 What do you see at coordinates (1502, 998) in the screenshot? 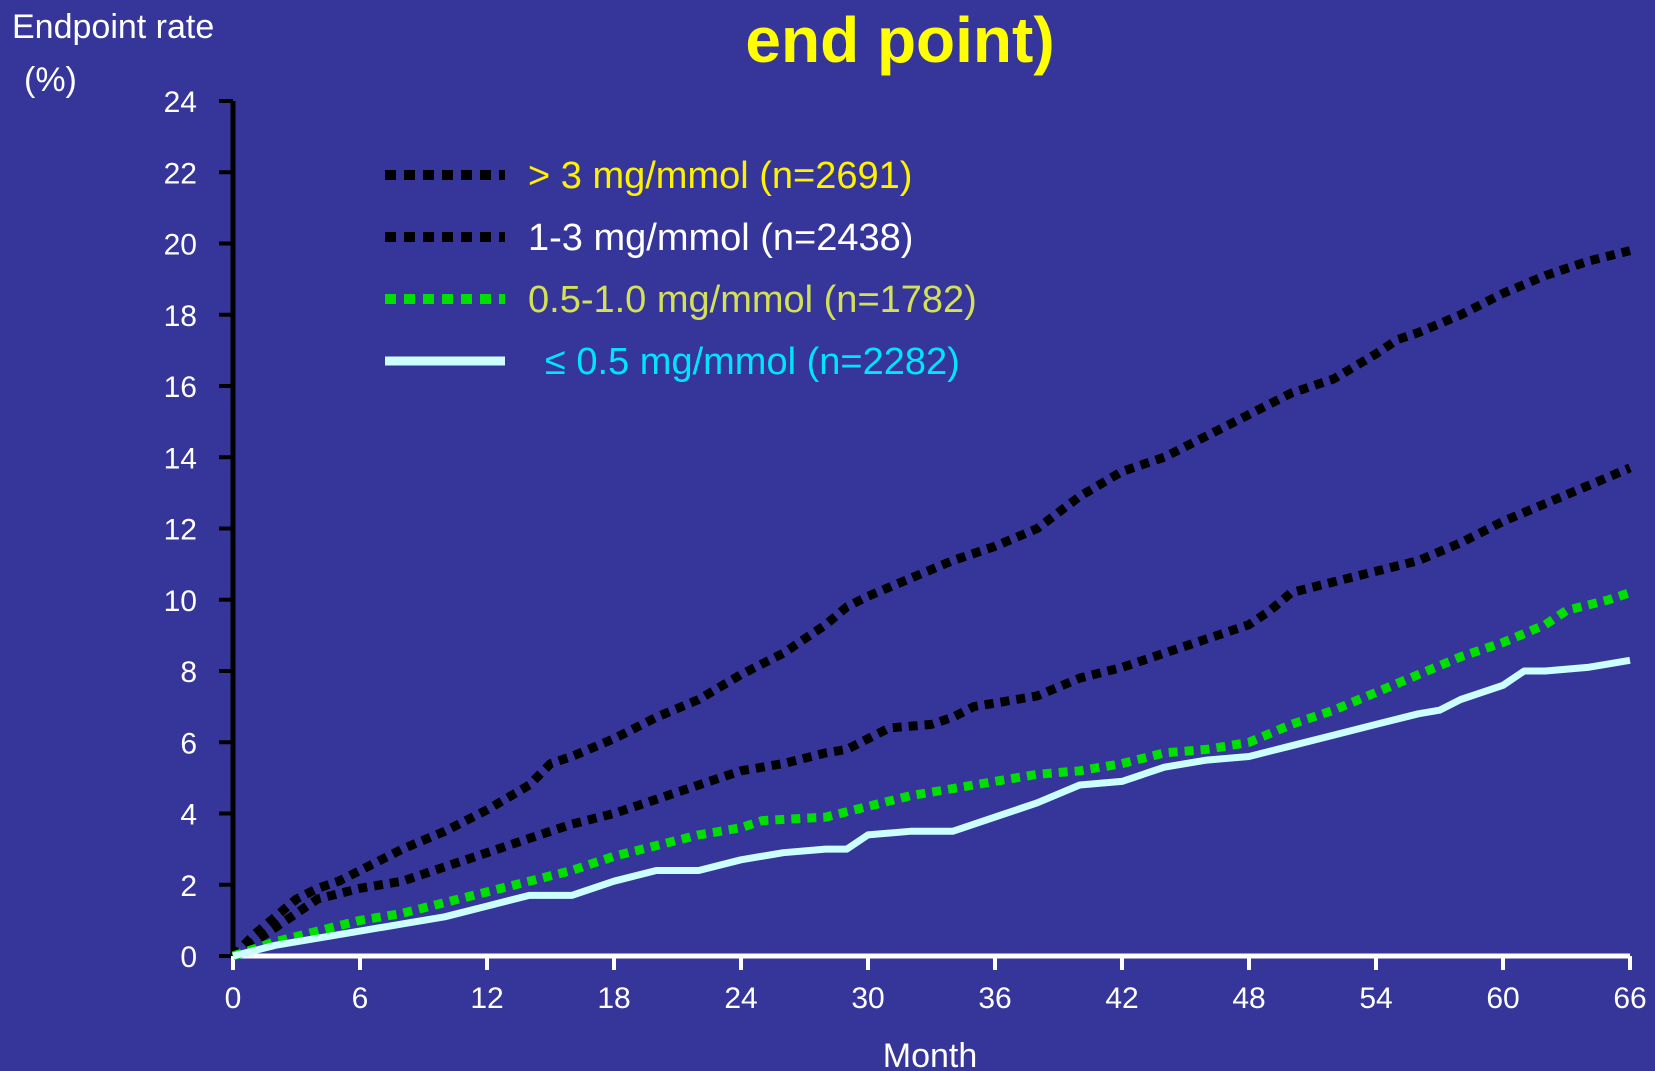
I see `x-tick-label: 60` at bounding box center [1502, 998].